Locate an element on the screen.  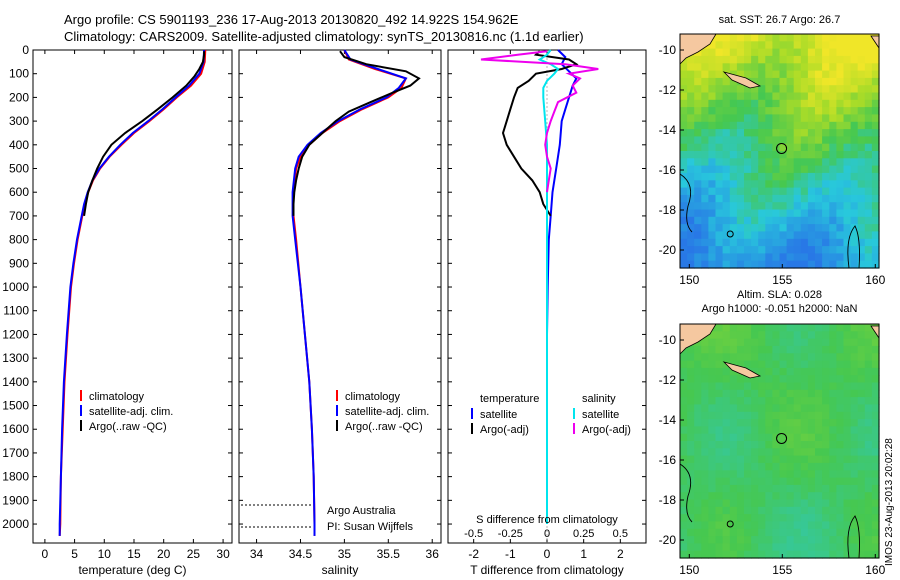
island-shape is located at coordinates (742, 370).